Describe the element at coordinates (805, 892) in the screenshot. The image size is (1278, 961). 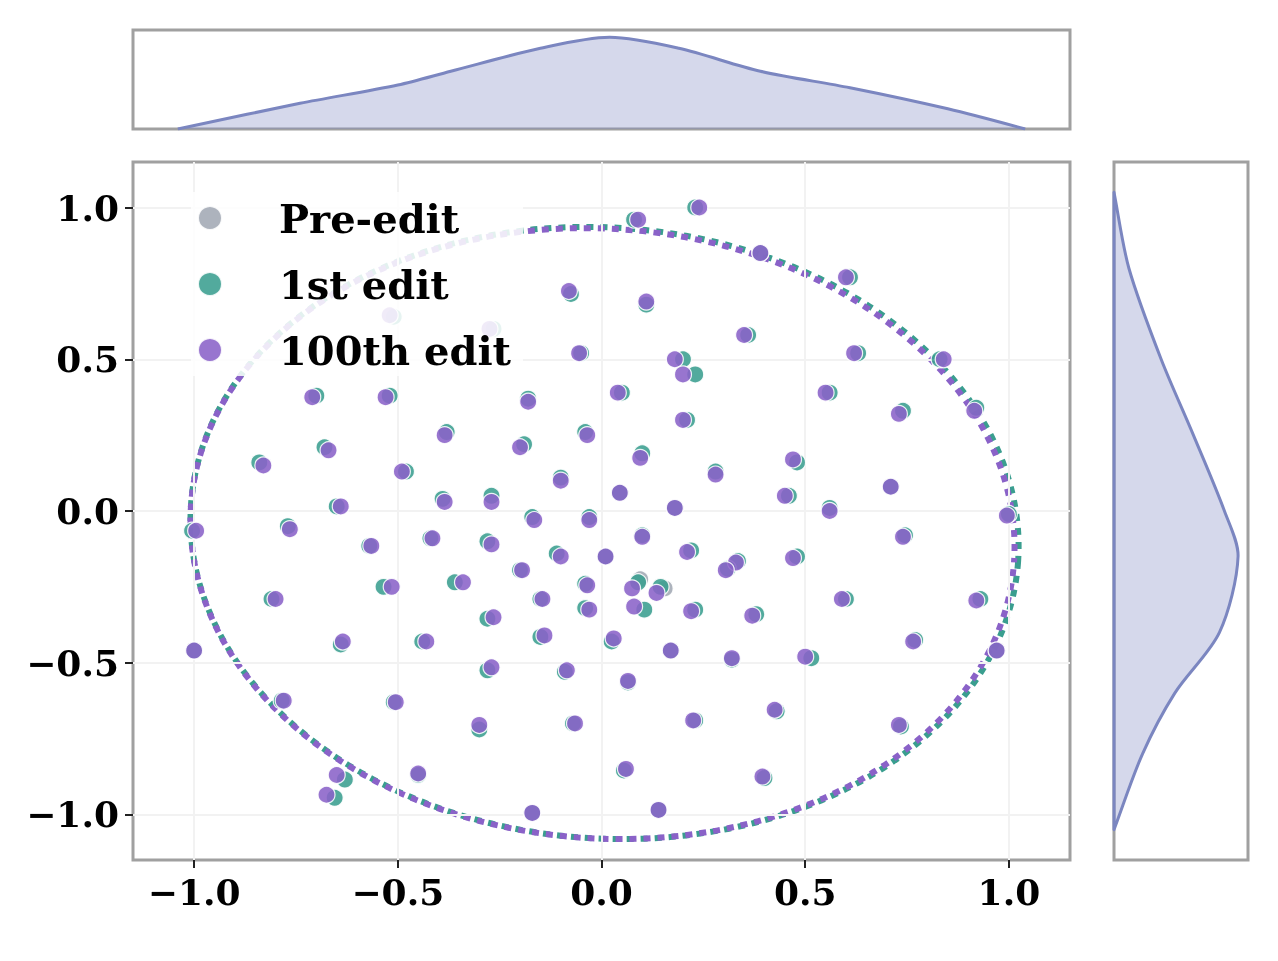
I see `x-tick-label: 0.5` at that location.